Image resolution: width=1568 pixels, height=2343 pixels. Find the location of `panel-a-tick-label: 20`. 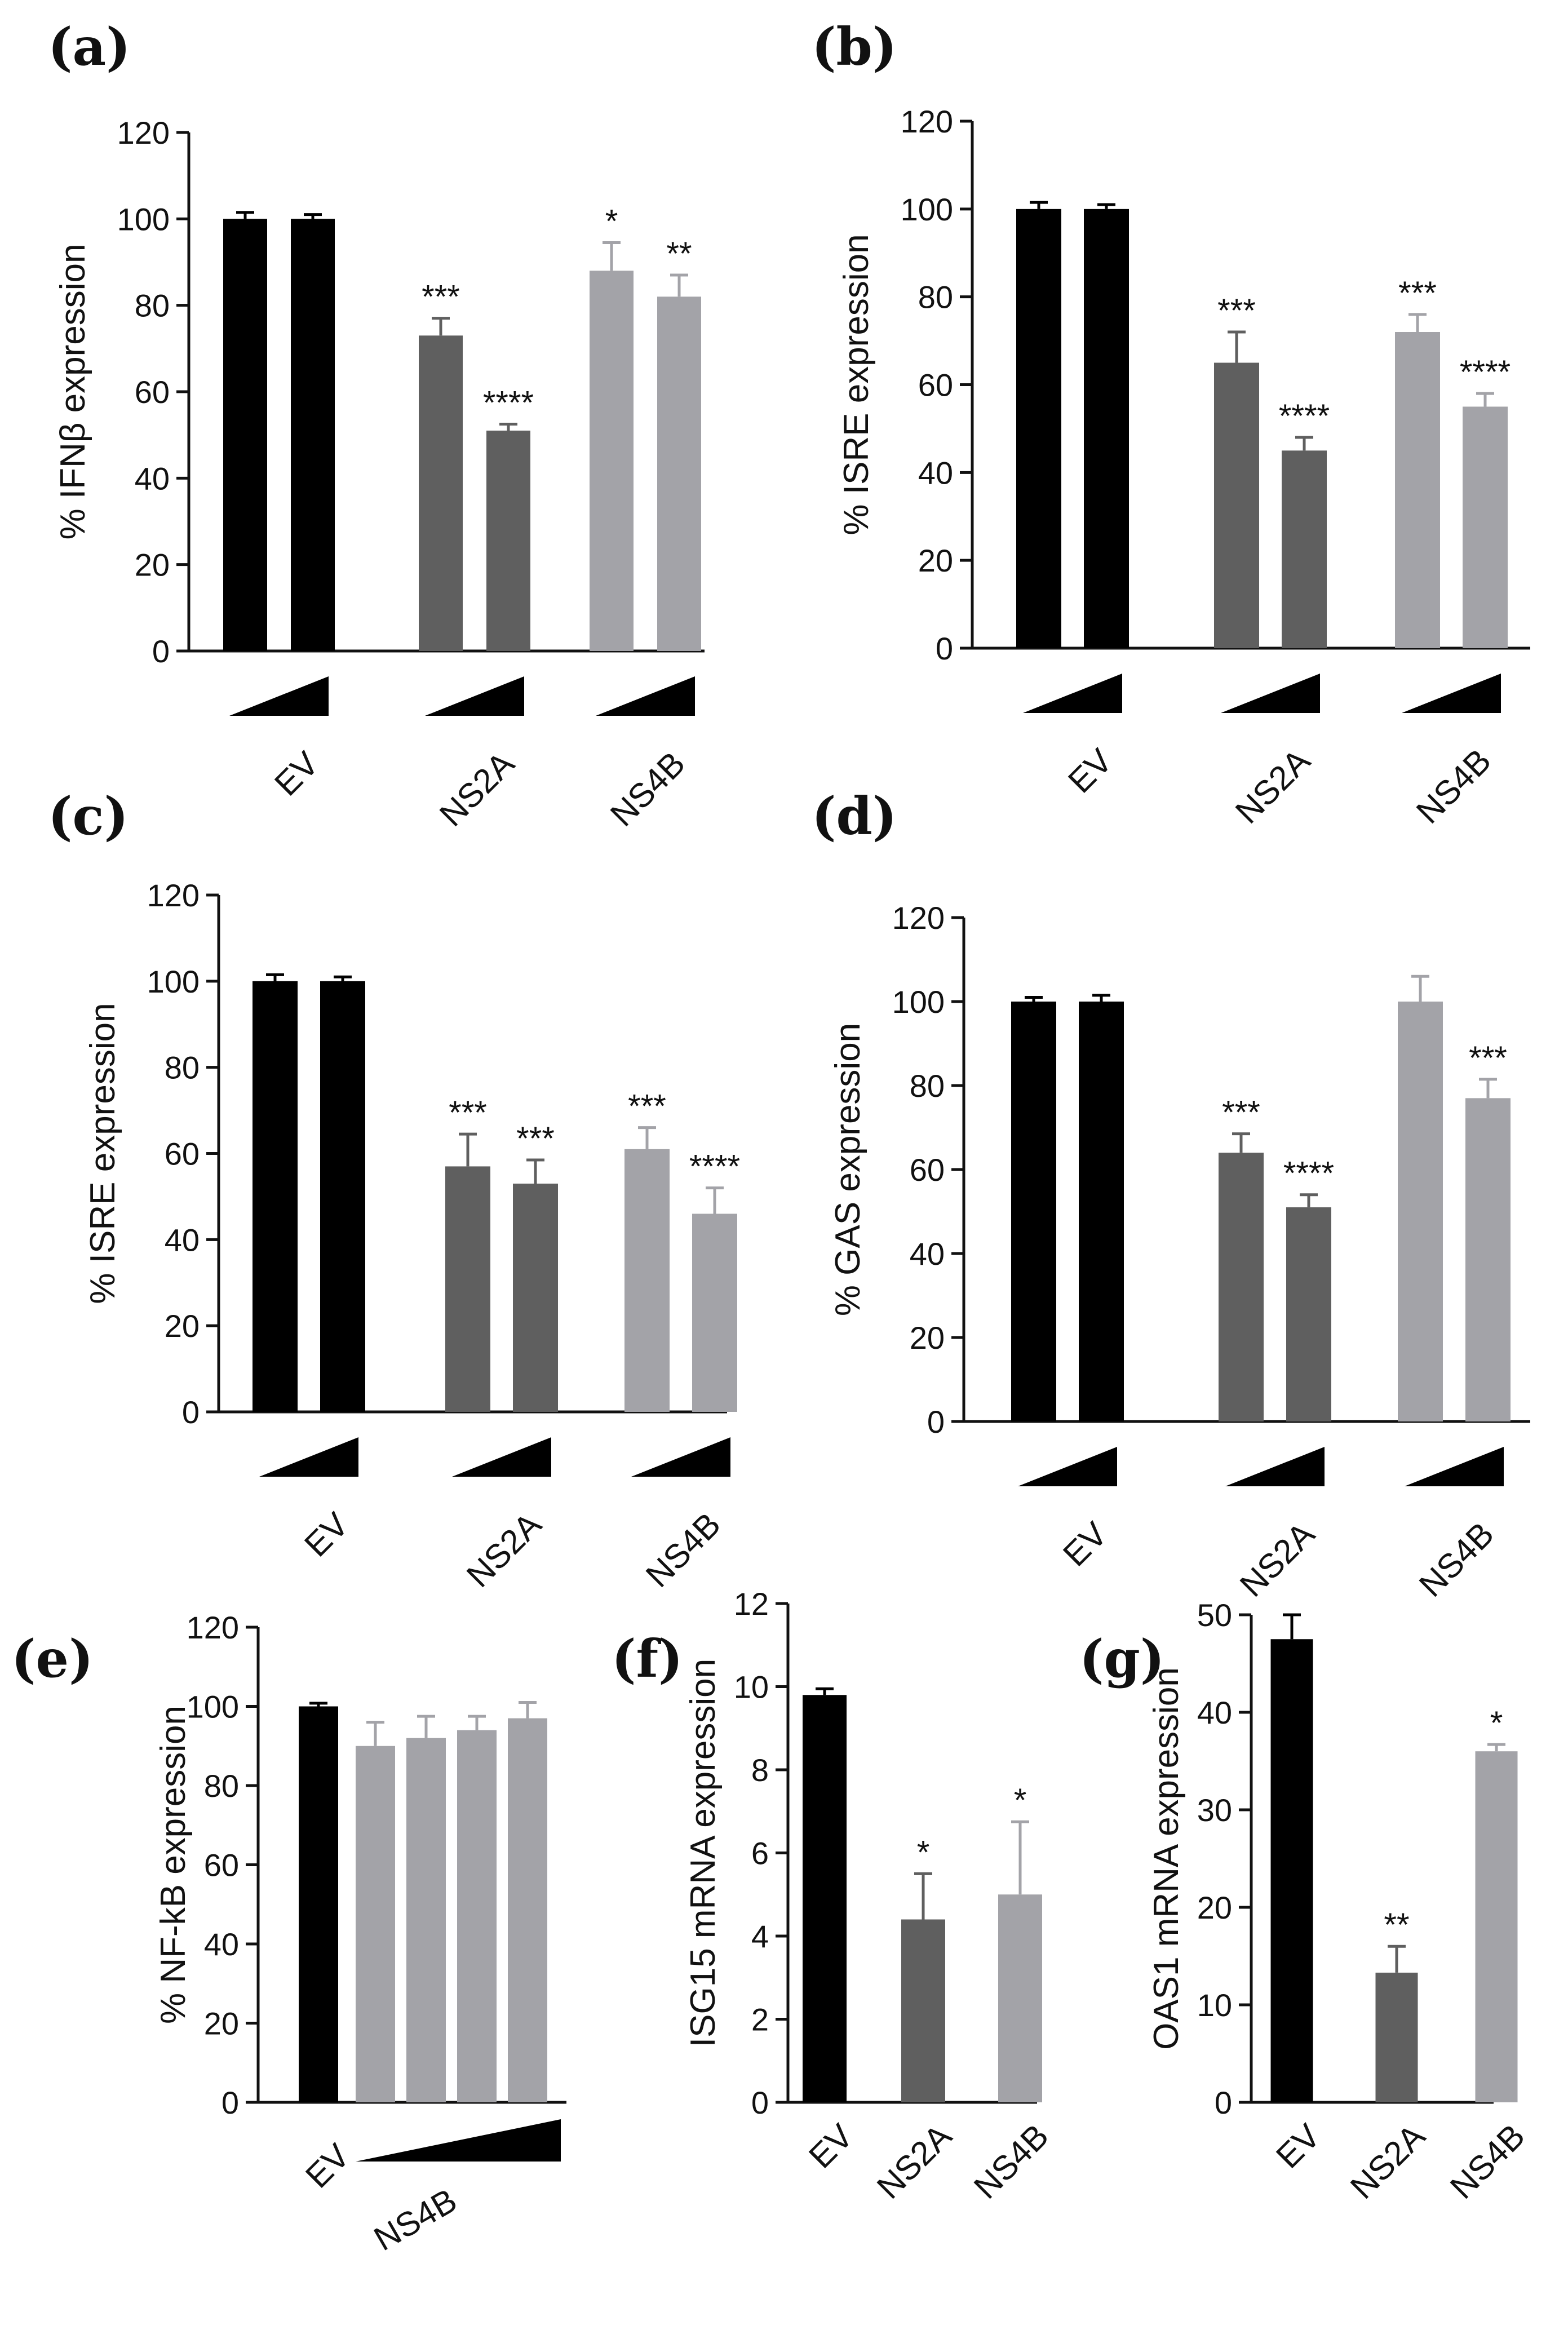

panel-a-tick-label: 20 is located at coordinates (153, 565).